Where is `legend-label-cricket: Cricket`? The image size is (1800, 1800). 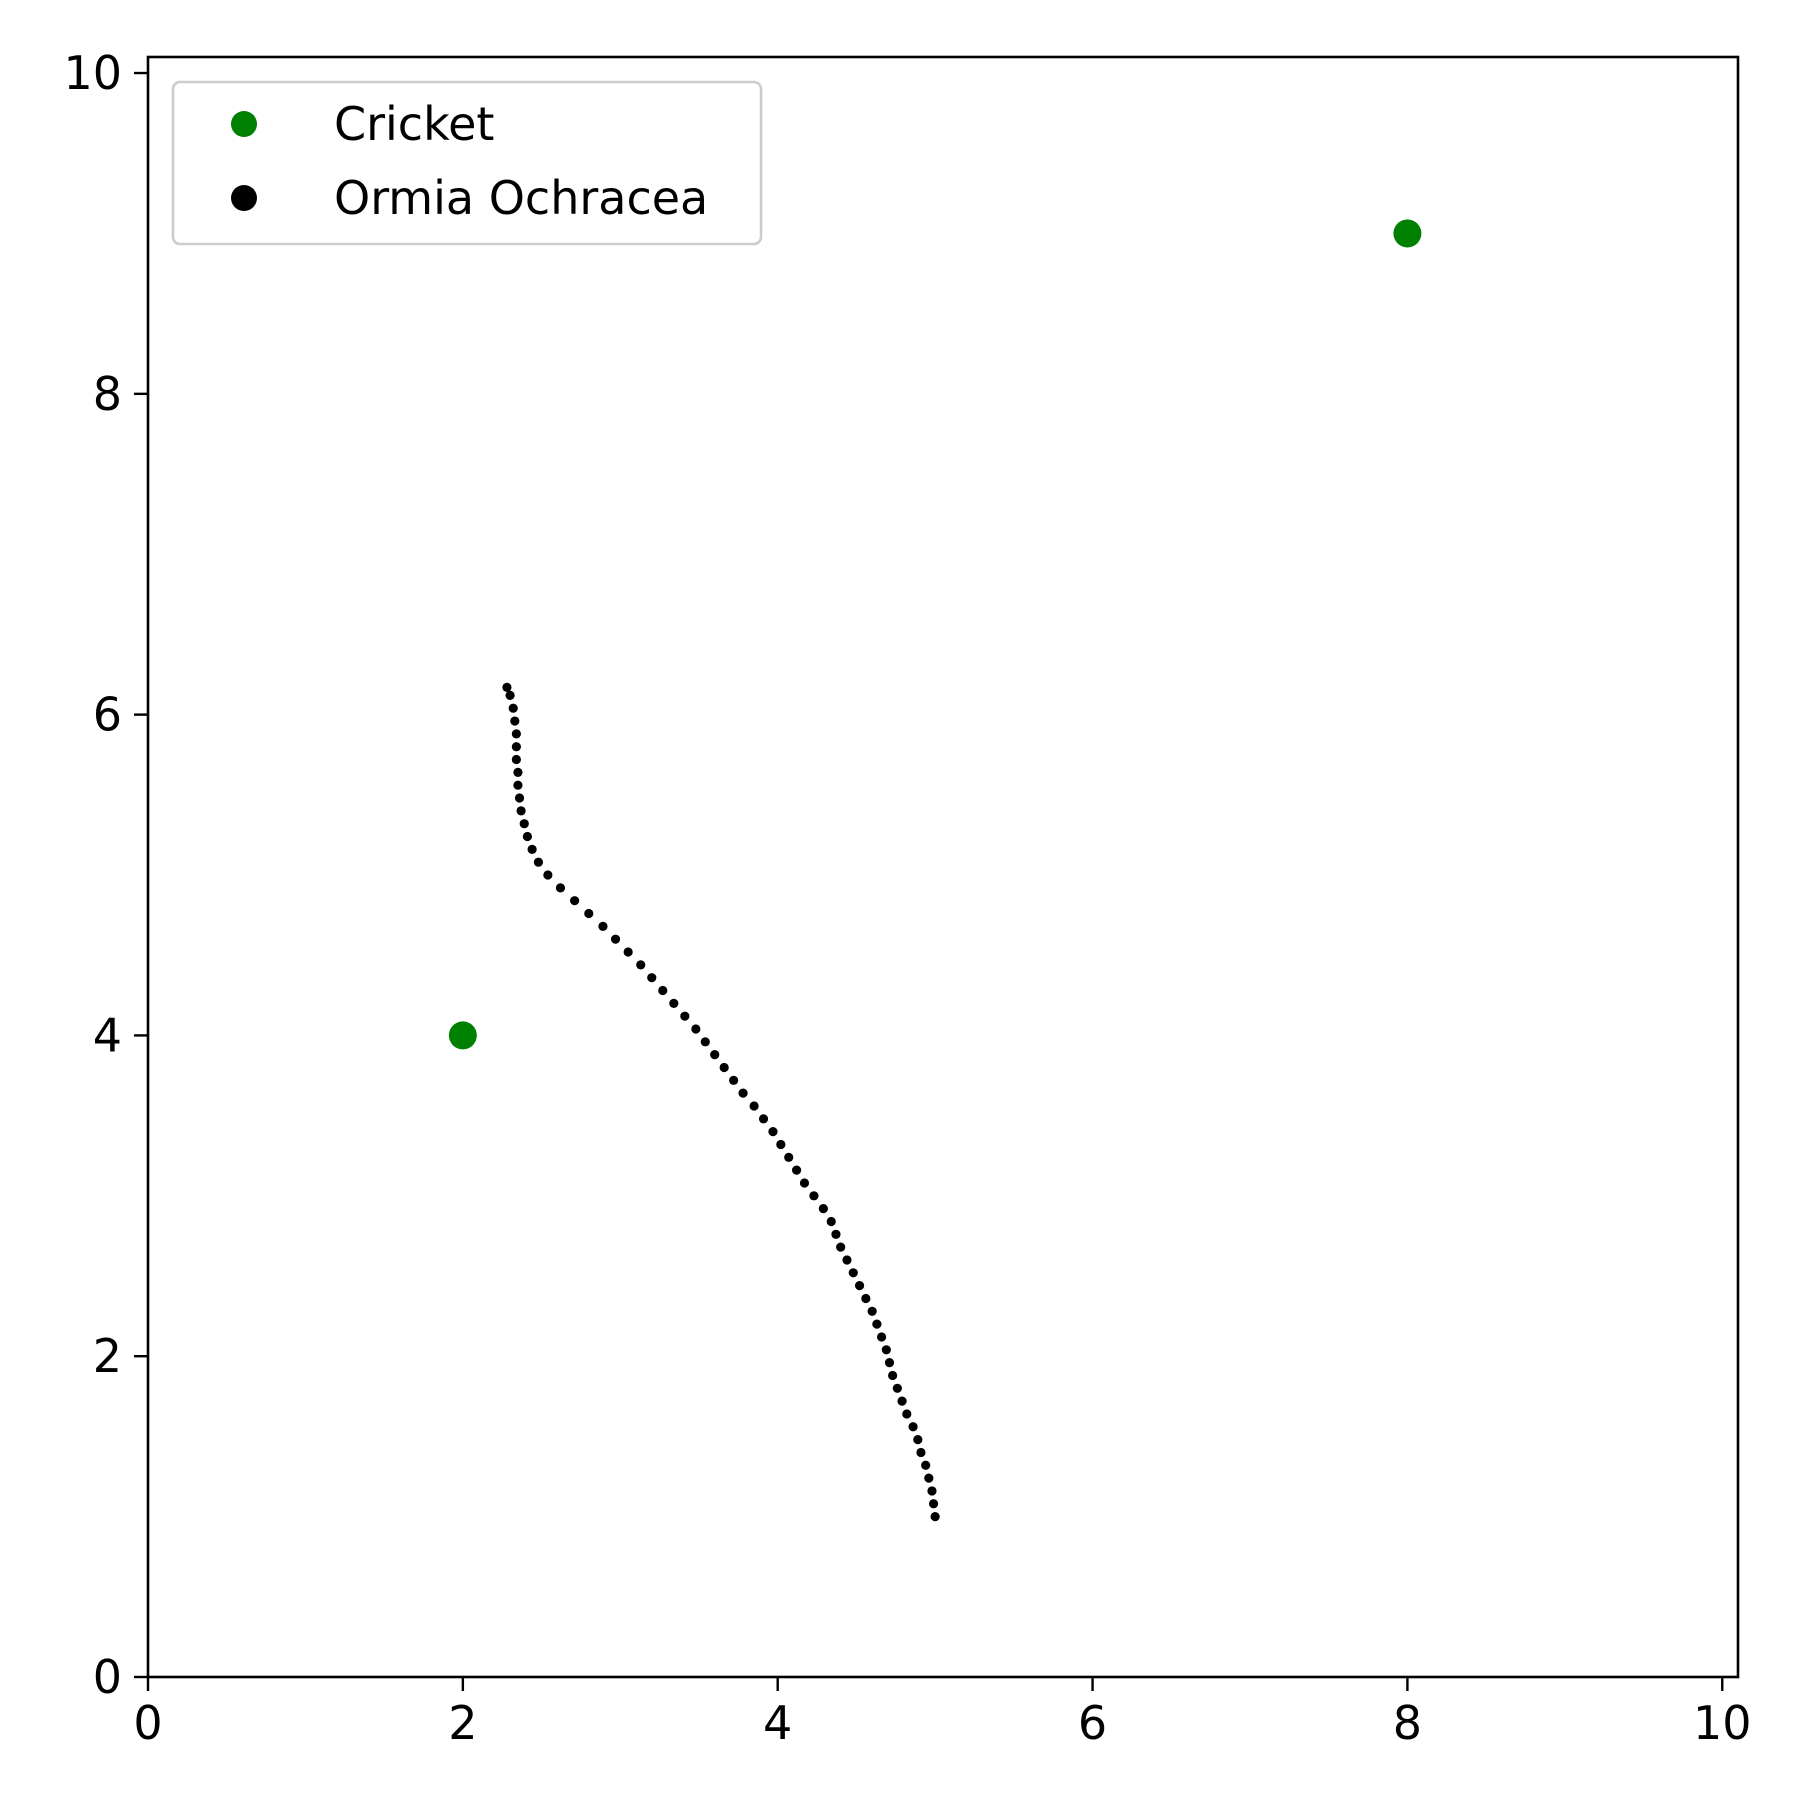
legend-label-cricket: Cricket is located at coordinates (414, 124).